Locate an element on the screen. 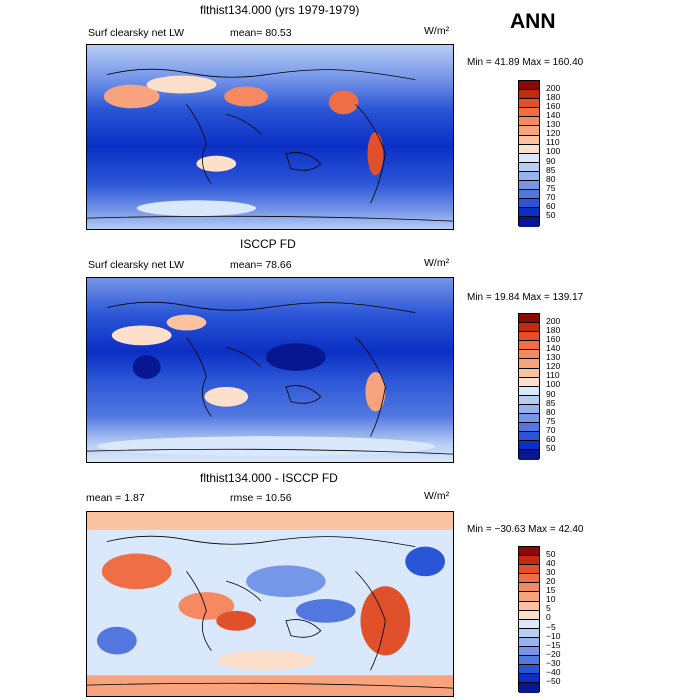 The width and height of the screenshot is (700, 700). panel3-cbar-label: −20 is located at coordinates (553, 654).